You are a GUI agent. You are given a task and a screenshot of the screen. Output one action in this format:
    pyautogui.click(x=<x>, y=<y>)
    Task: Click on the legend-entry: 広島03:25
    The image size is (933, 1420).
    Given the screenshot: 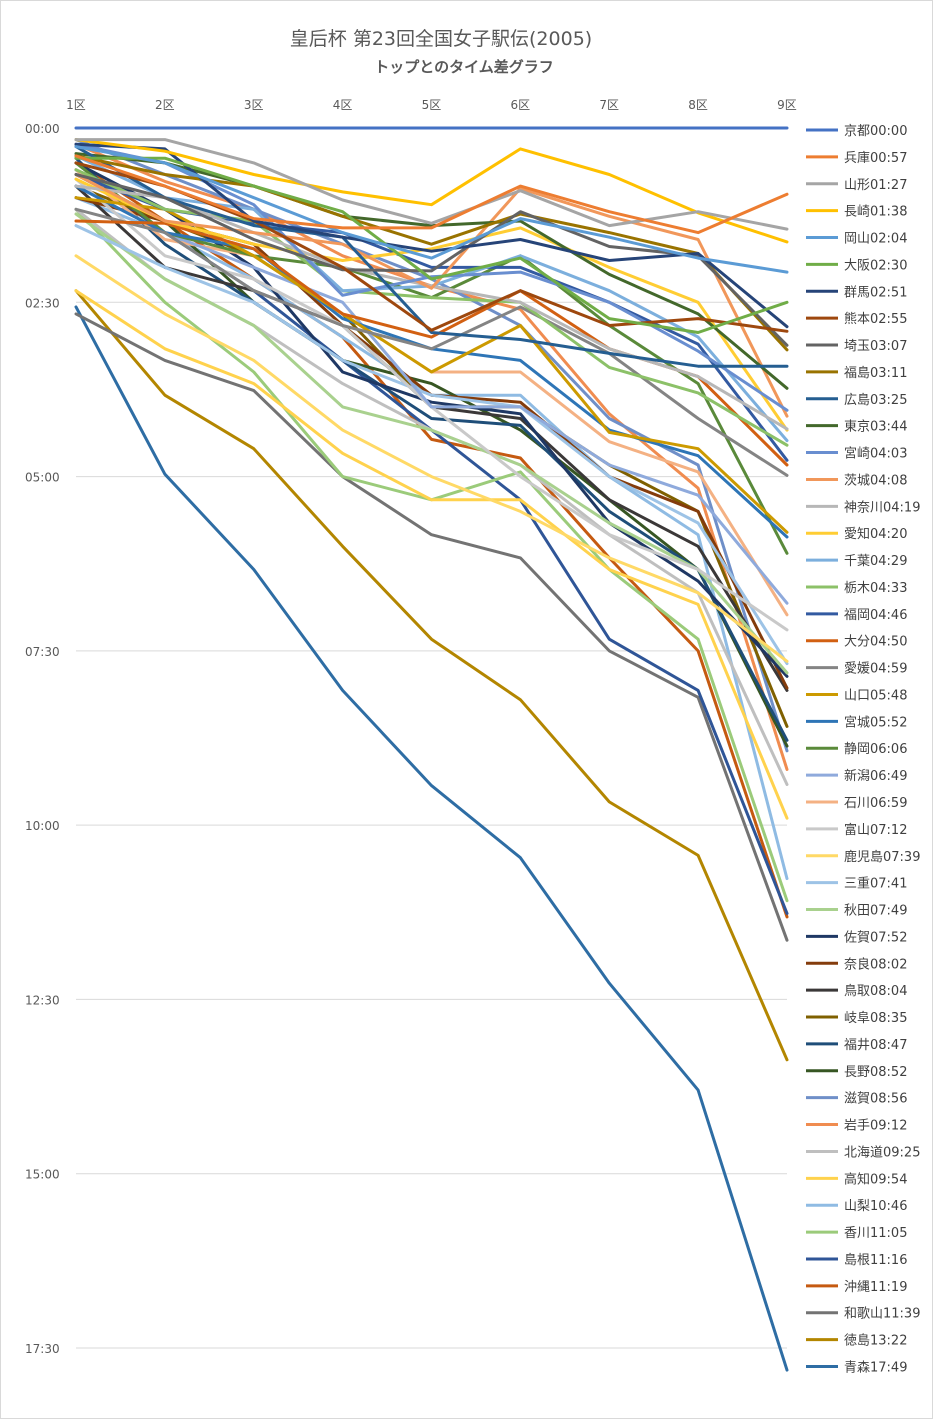 What is the action you would take?
    pyautogui.click(x=856, y=400)
    